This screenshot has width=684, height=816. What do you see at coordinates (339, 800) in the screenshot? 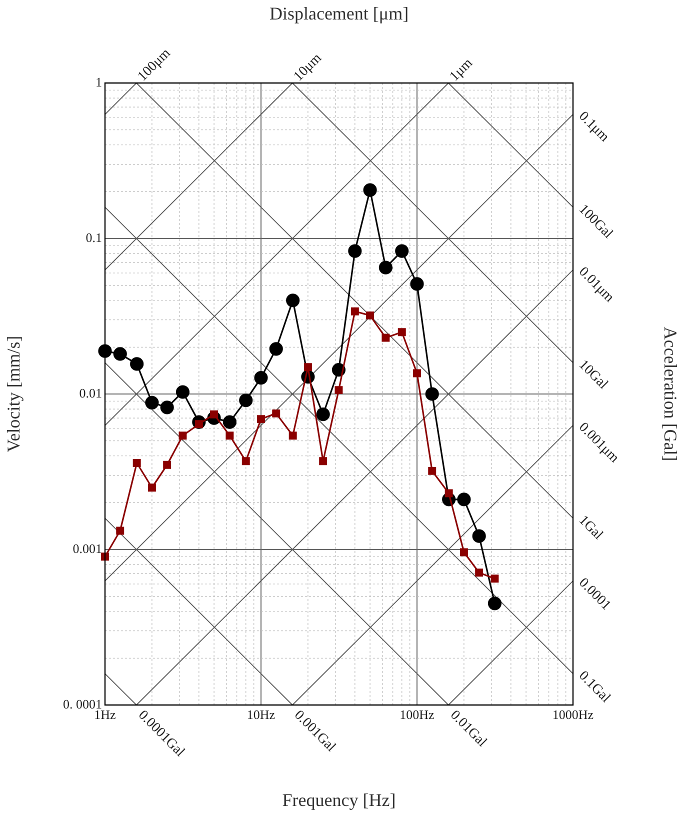
I see `x-axis-title: Frequency [Hz]` at bounding box center [339, 800].